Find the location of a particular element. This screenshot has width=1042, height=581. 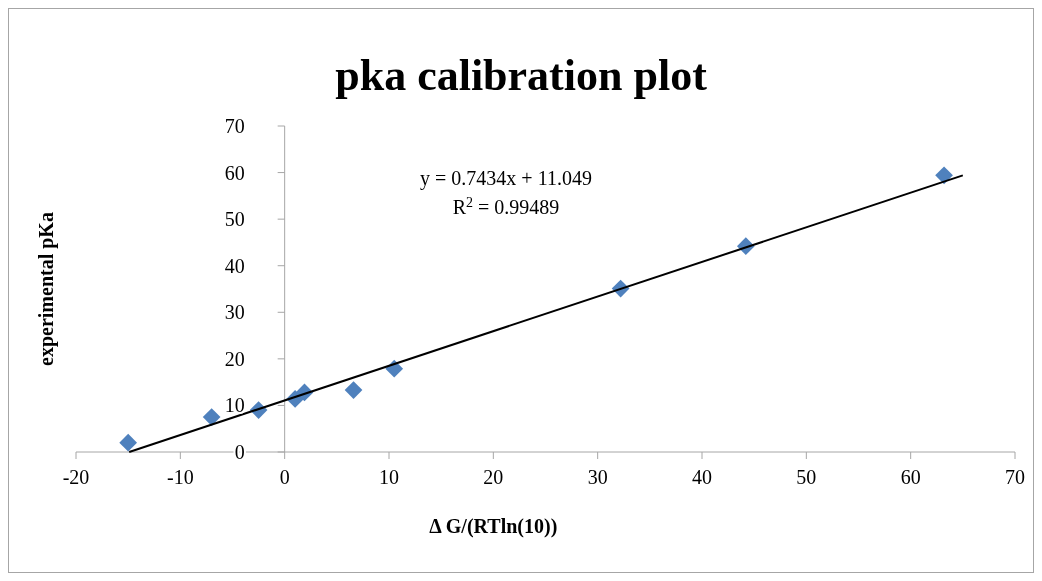

x-tick-label: 70 is located at coordinates (1015, 477).